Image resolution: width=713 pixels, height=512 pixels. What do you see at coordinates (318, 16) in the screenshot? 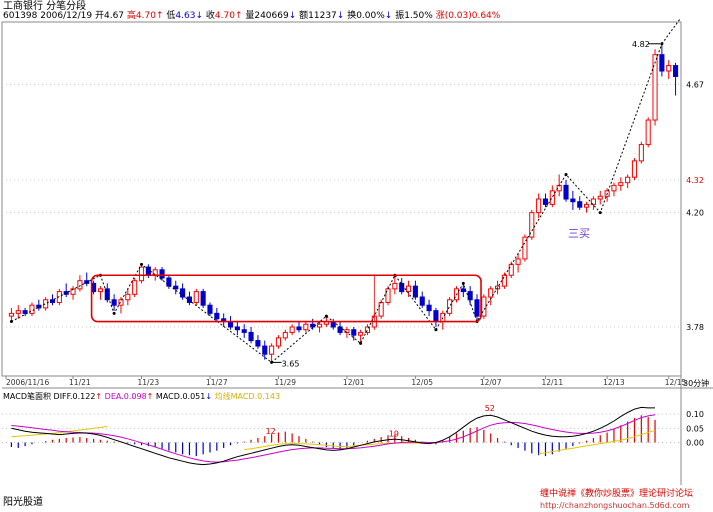
I see `quote-amount: 额11237` at bounding box center [318, 16].